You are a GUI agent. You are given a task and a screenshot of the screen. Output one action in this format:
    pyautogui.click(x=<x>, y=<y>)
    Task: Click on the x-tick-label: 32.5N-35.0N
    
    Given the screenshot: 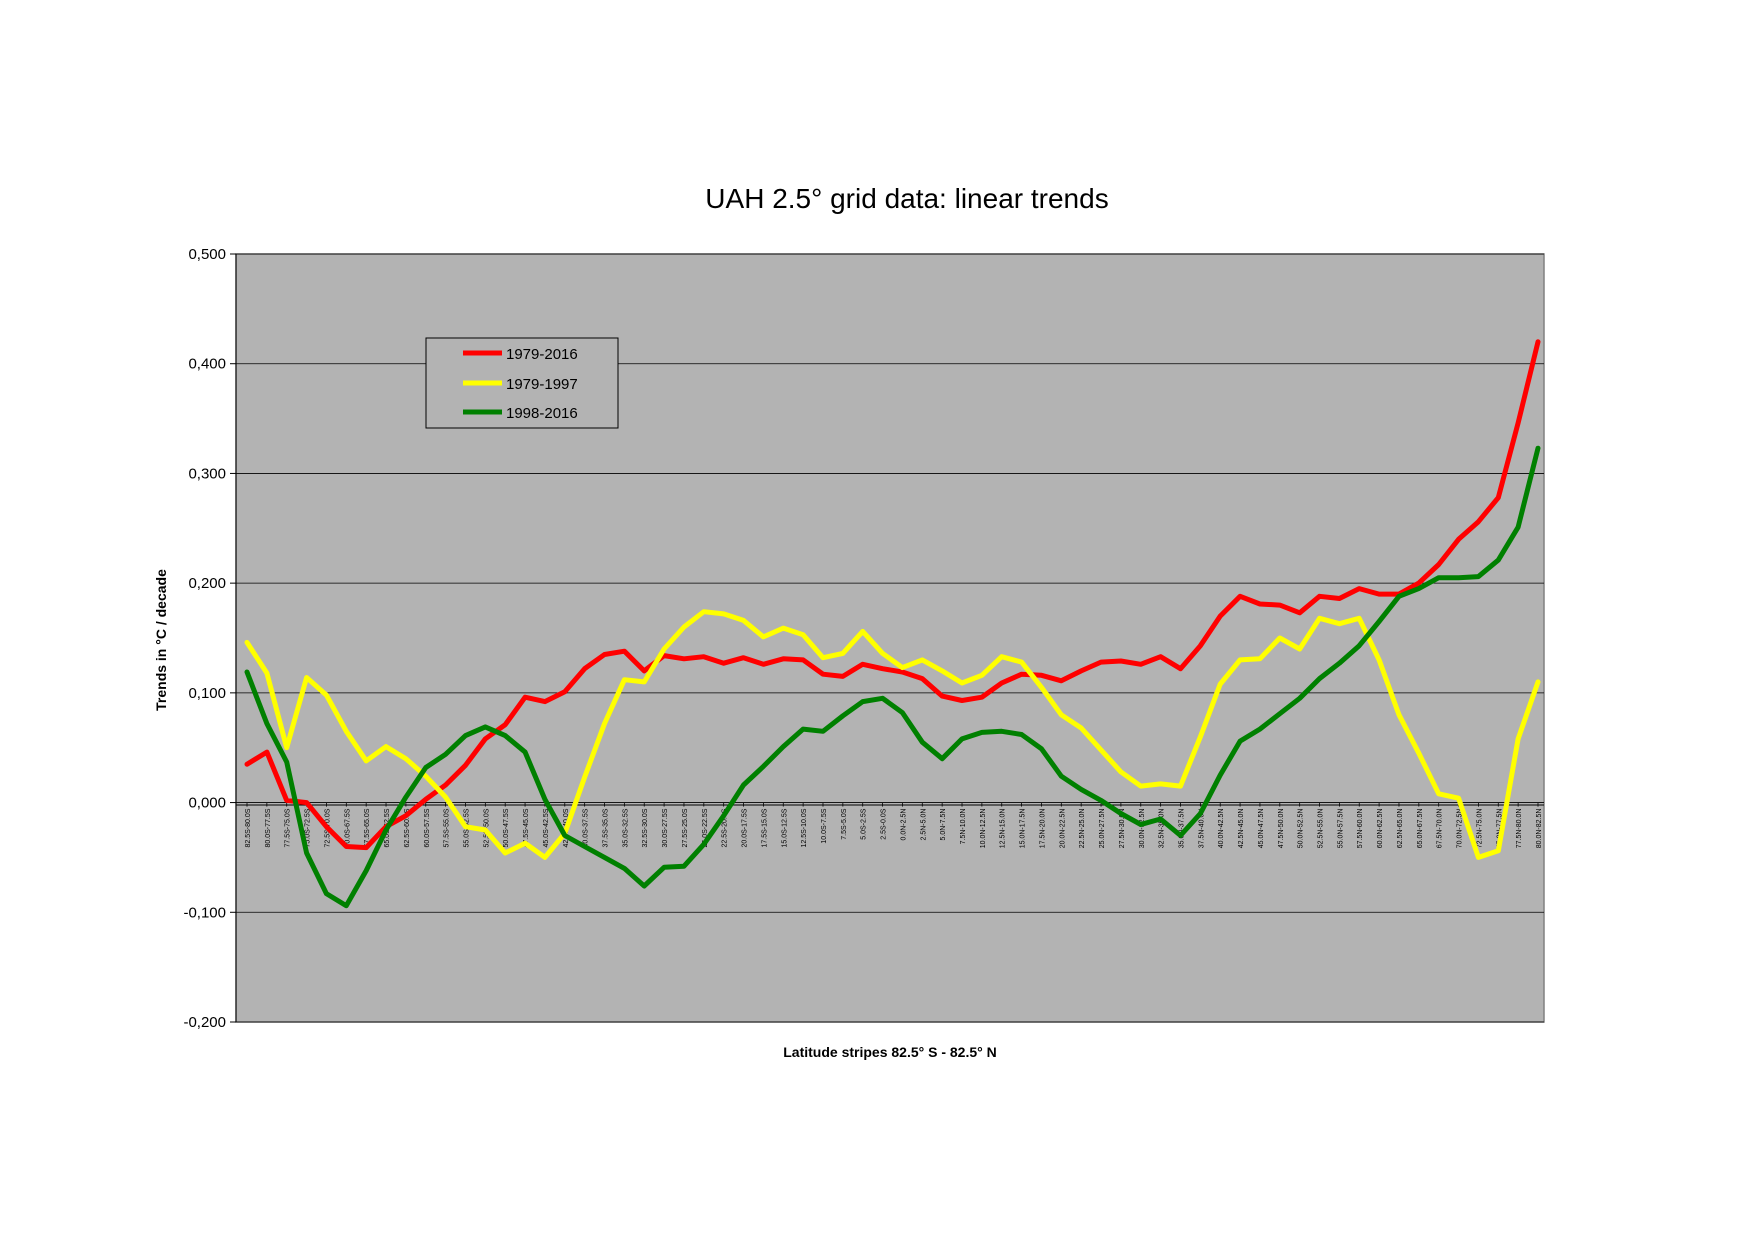 What is the action you would take?
    pyautogui.click(x=1162, y=829)
    